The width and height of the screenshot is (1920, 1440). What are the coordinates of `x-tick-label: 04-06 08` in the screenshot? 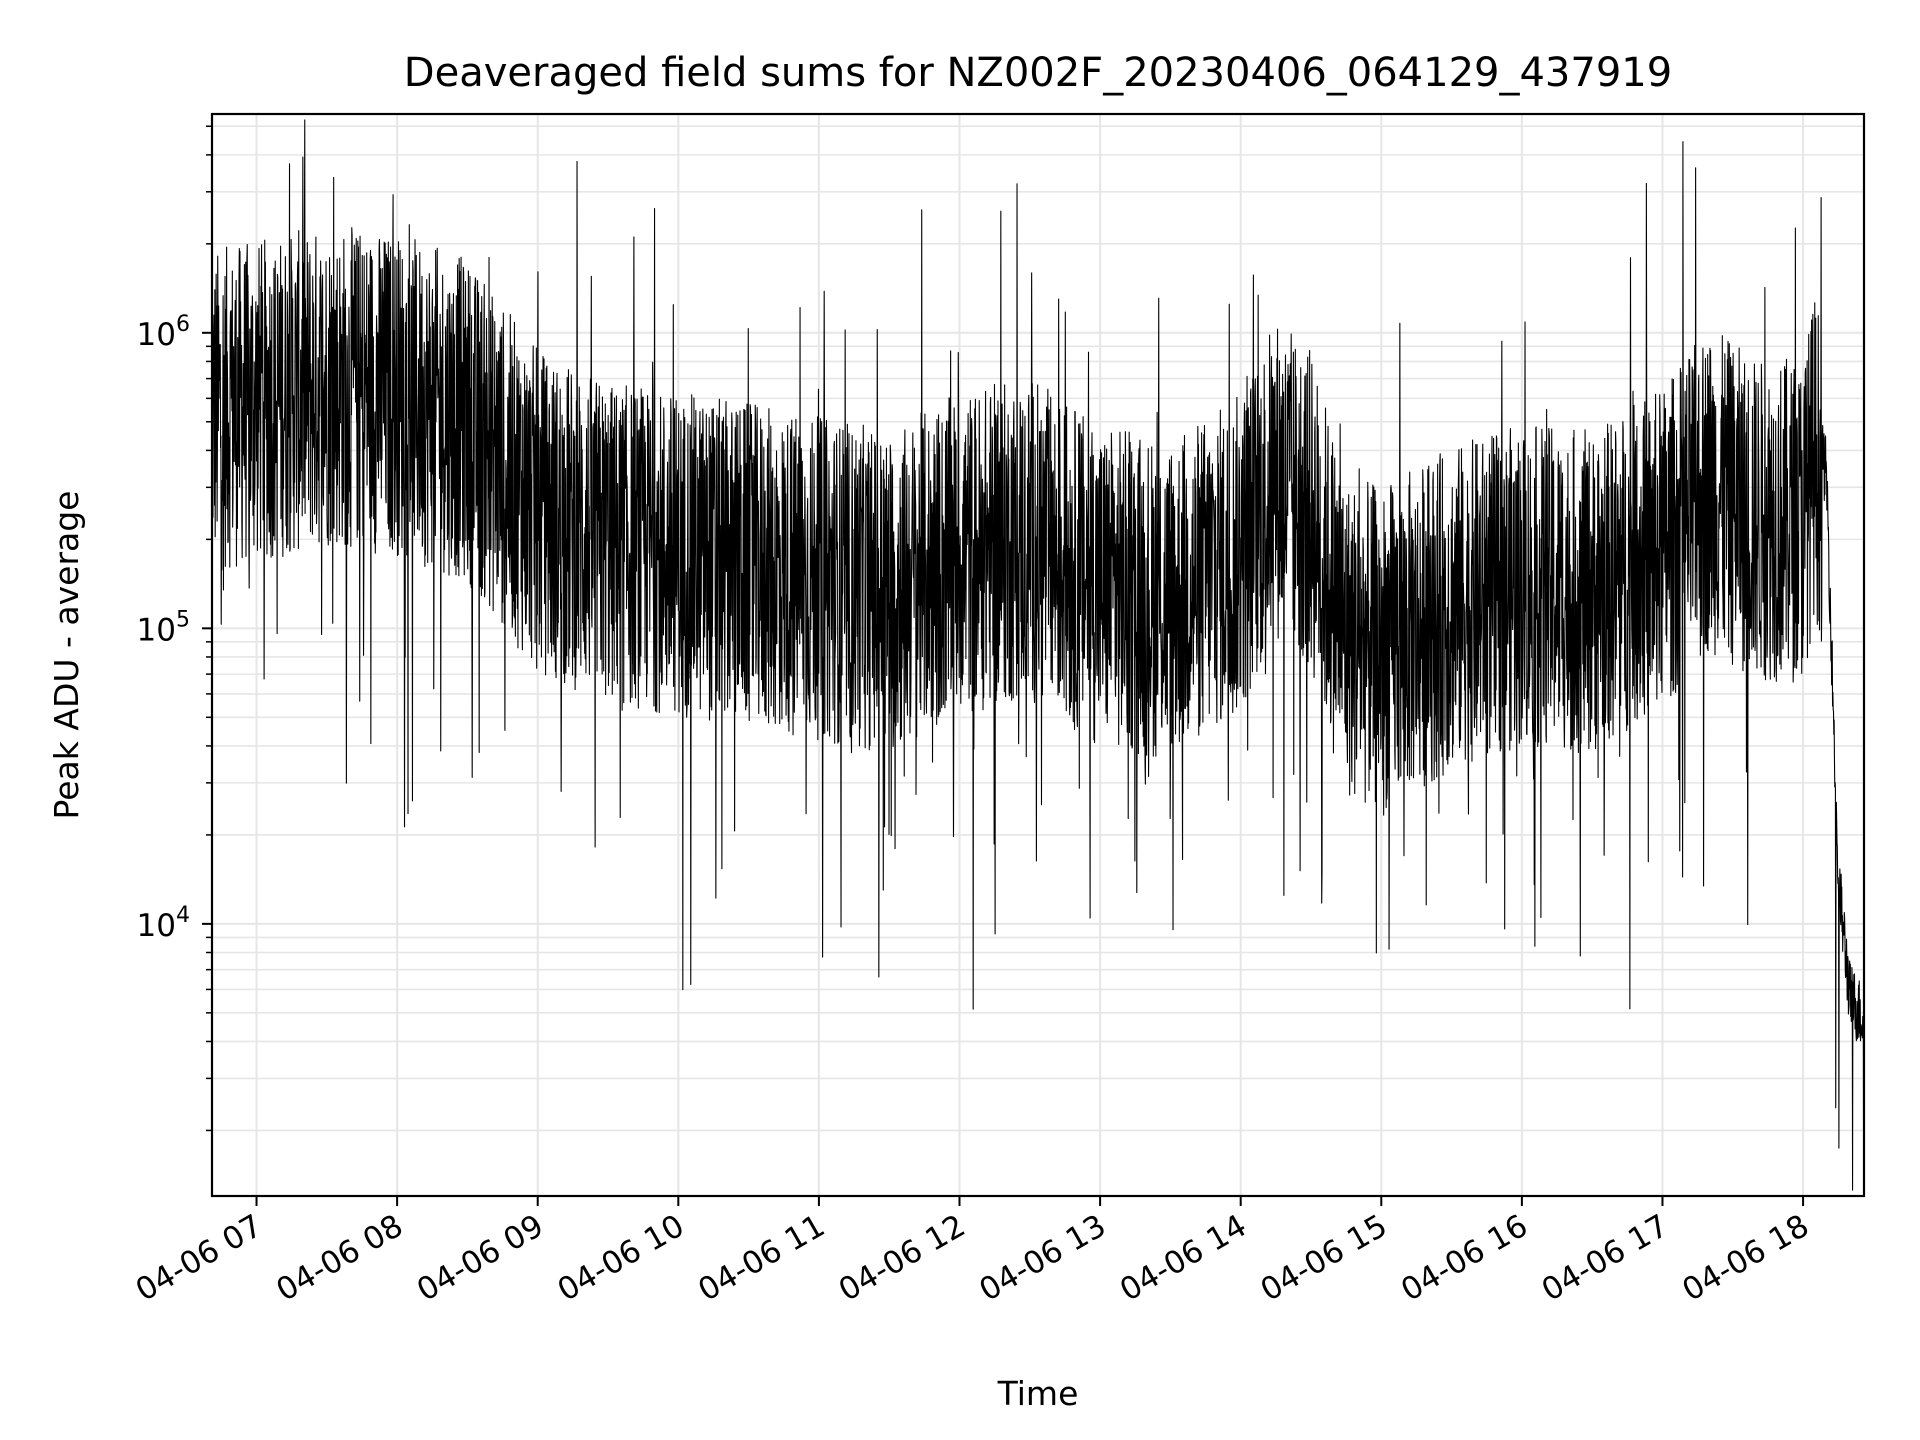 It's located at (339, 1258).